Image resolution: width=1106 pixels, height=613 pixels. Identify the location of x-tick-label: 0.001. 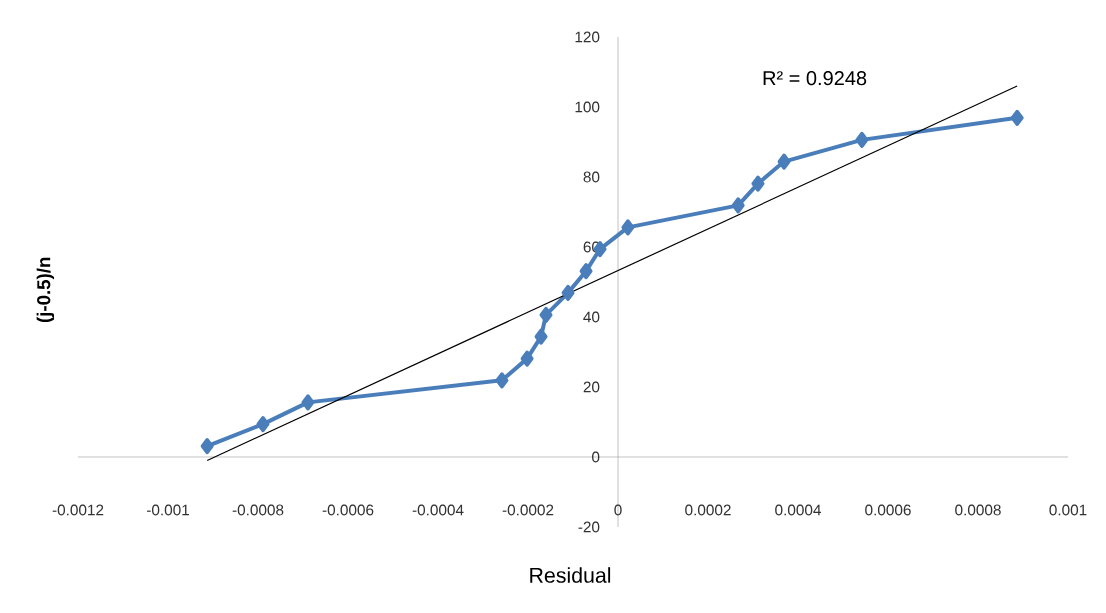
(1068, 510).